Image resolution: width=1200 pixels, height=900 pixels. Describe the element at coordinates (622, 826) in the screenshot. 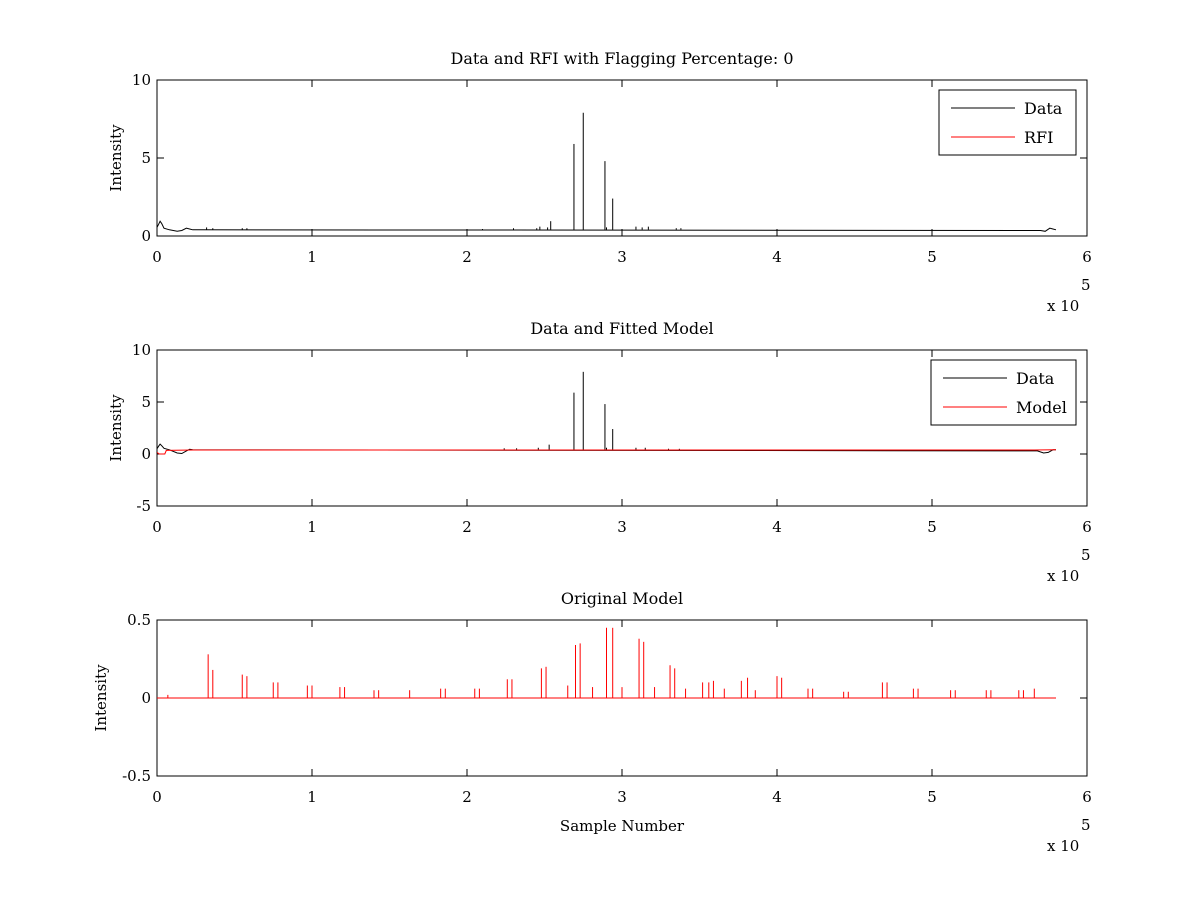

I see `x-axis-label: Sample Number` at that location.